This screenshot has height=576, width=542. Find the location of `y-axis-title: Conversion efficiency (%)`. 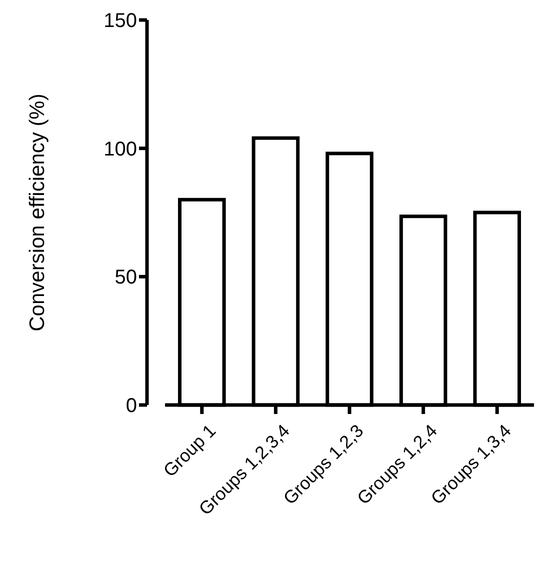

y-axis-title: Conversion efficiency (%) is located at coordinates (37, 213).